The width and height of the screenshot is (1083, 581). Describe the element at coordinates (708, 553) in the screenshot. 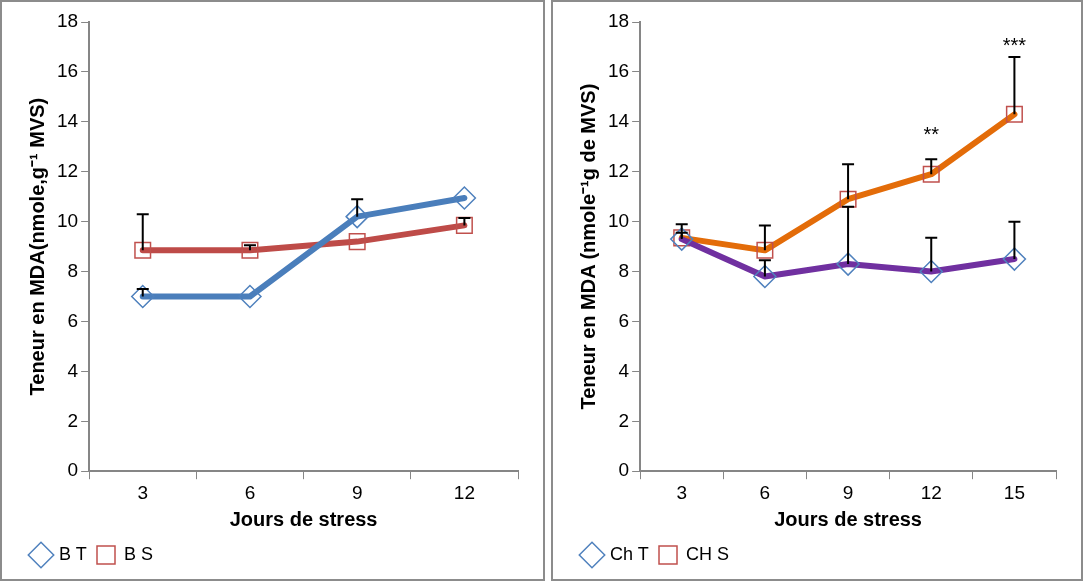

I see `legend-label: CH S` at that location.